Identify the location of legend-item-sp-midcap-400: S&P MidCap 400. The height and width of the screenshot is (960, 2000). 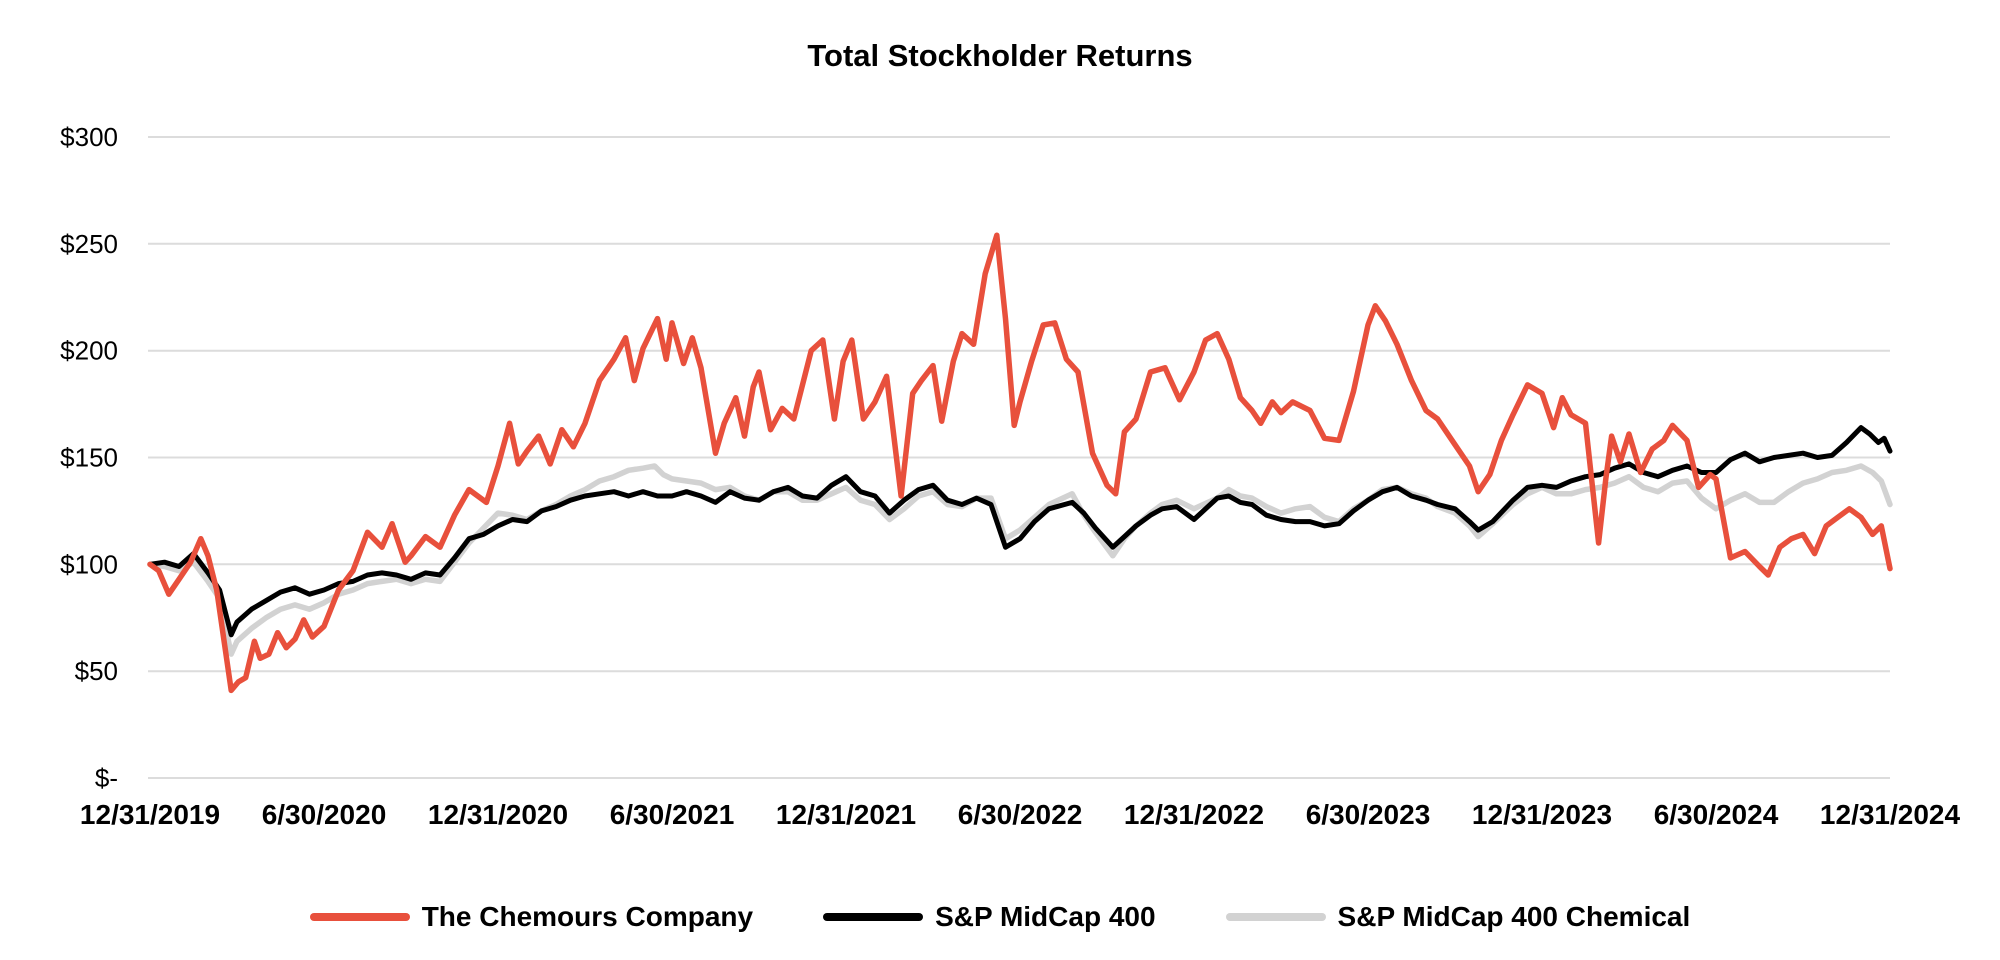
(989, 917).